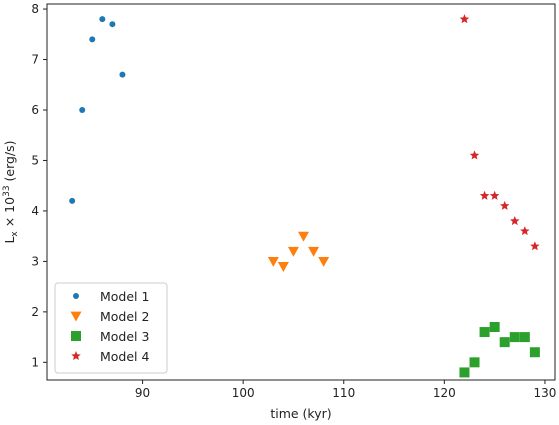 The width and height of the screenshot is (559, 425). Describe the element at coordinates (35, 312) in the screenshot. I see `y-tick-label: 2` at that location.